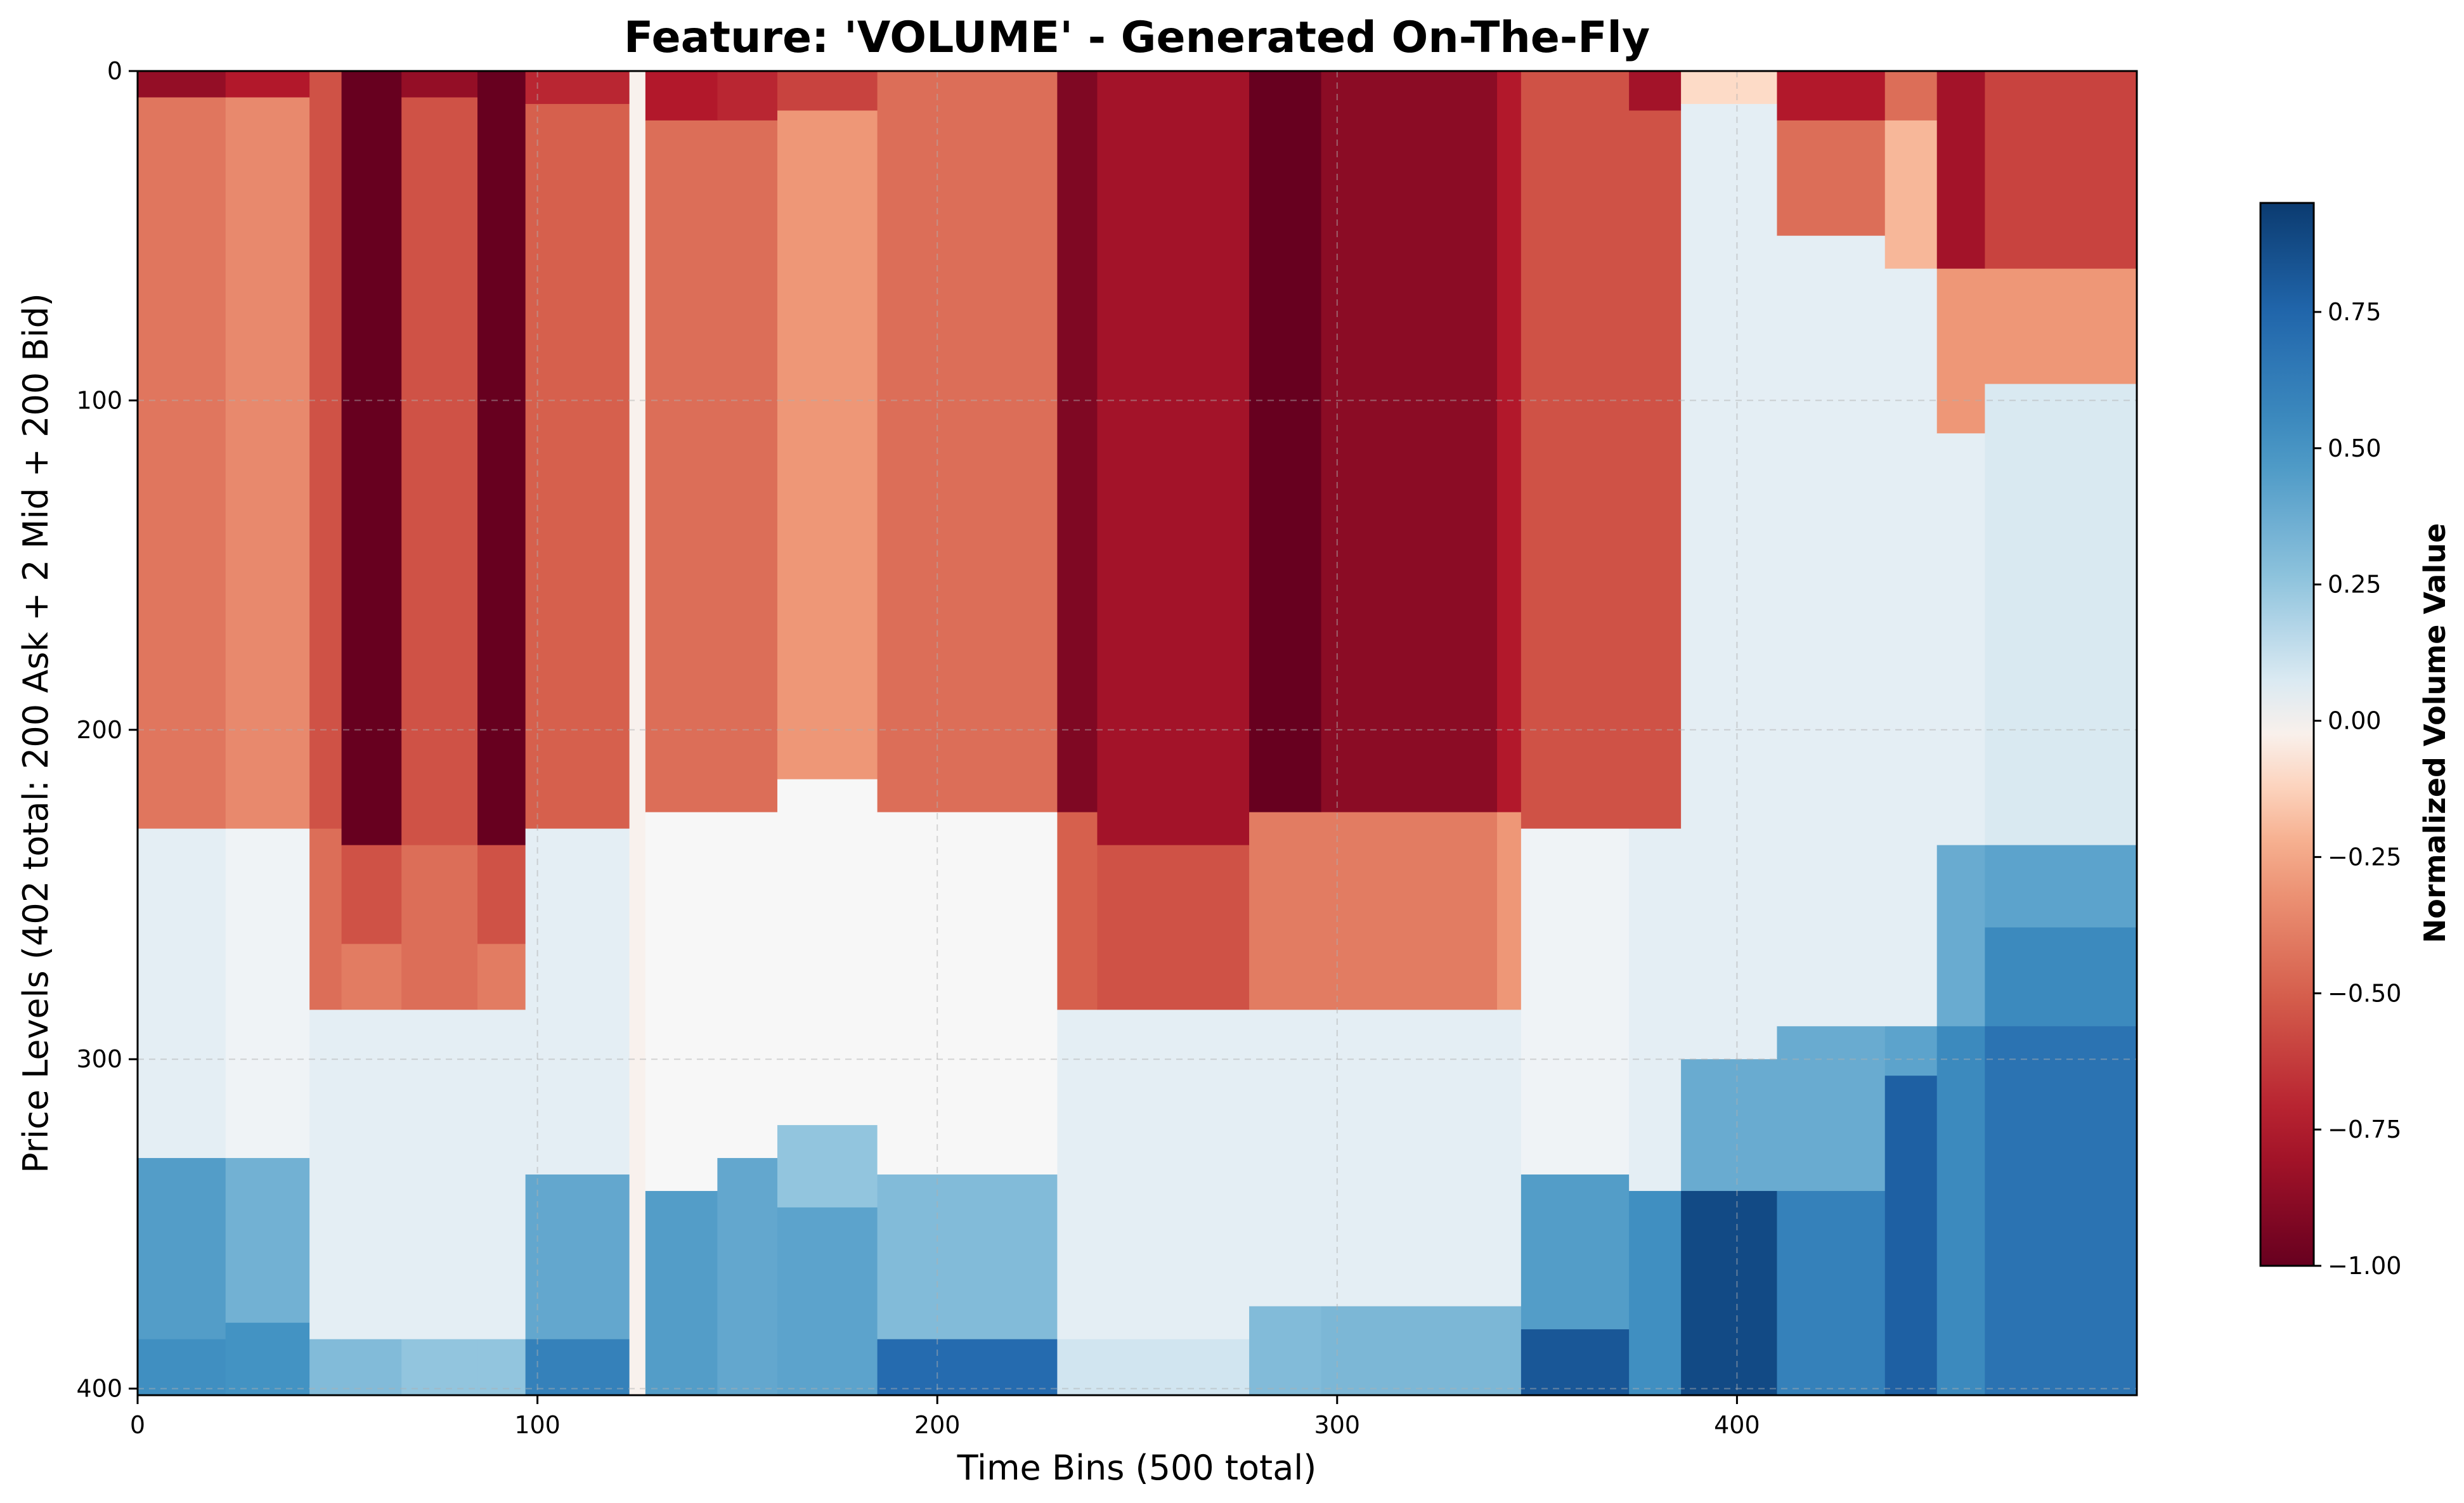 The width and height of the screenshot is (2464, 1503). What do you see at coordinates (2364, 993) in the screenshot?
I see `colorbar-tick-label: −0.50` at bounding box center [2364, 993].